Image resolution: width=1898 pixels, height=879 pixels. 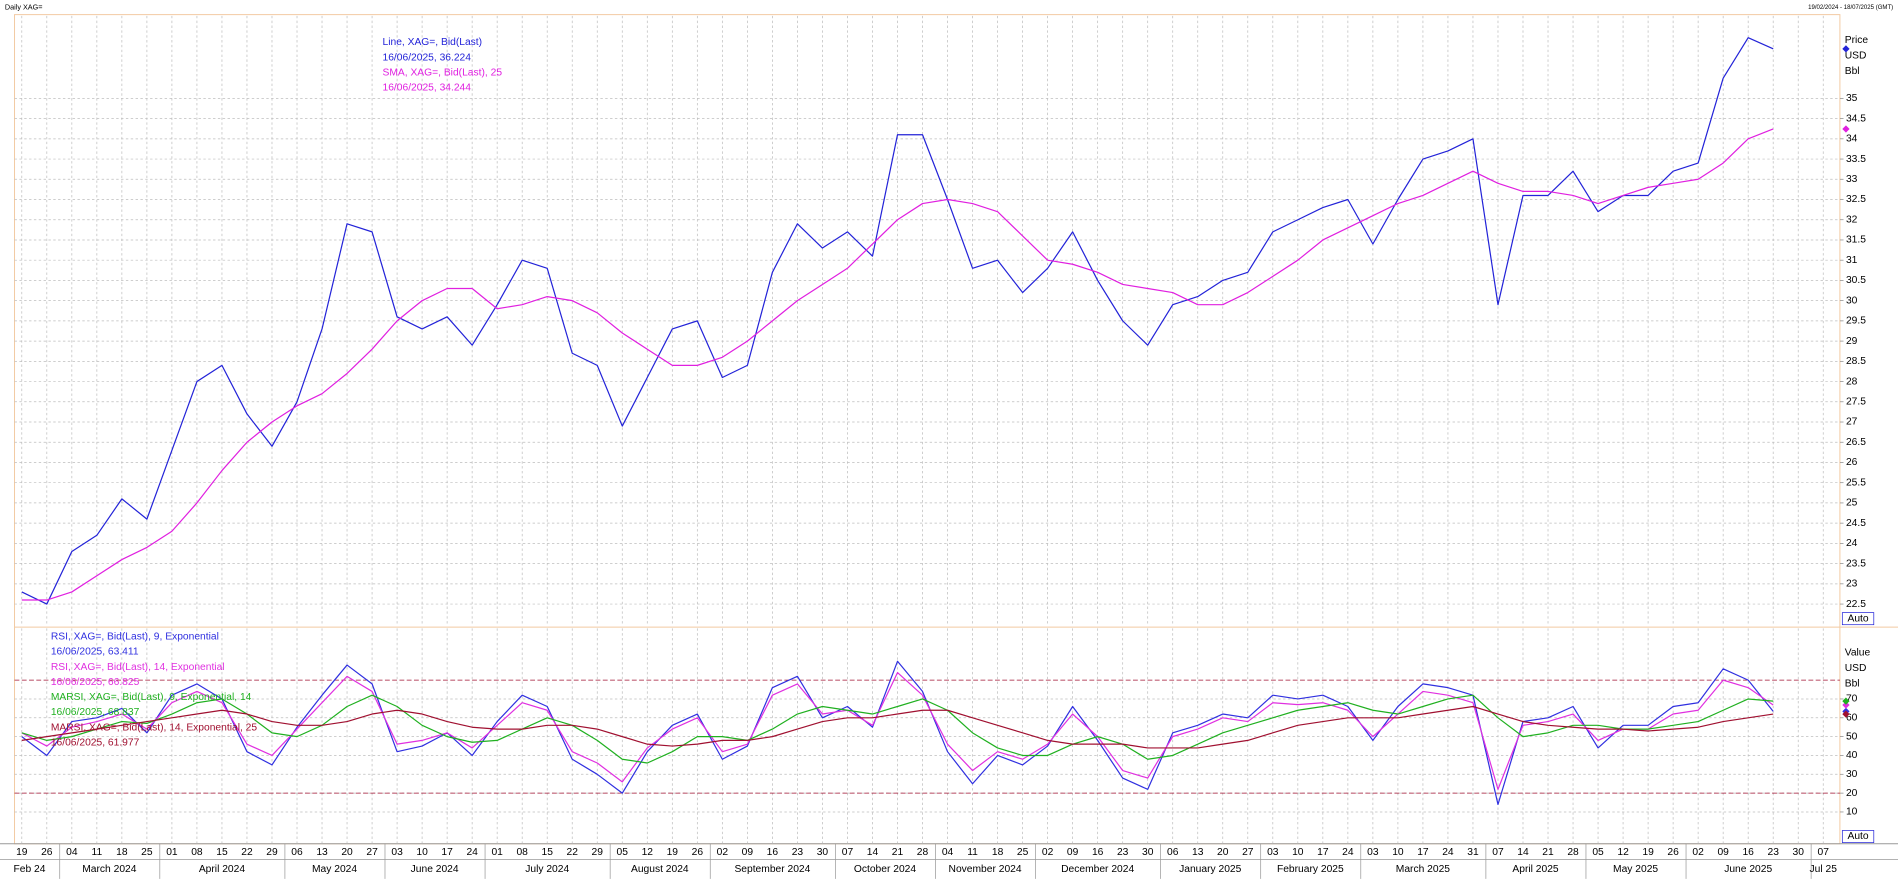 What do you see at coordinates (985, 869) in the screenshot?
I see `month-label: November 2024` at bounding box center [985, 869].